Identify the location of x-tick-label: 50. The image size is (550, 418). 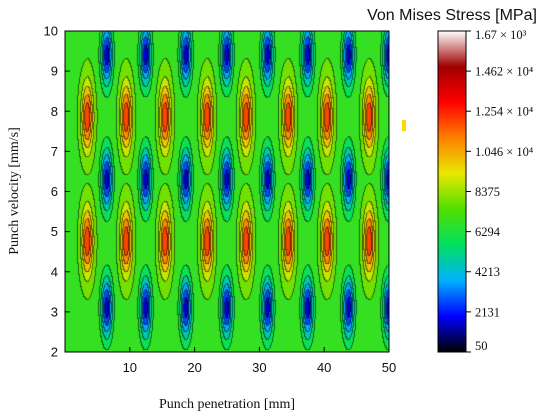
(389, 367).